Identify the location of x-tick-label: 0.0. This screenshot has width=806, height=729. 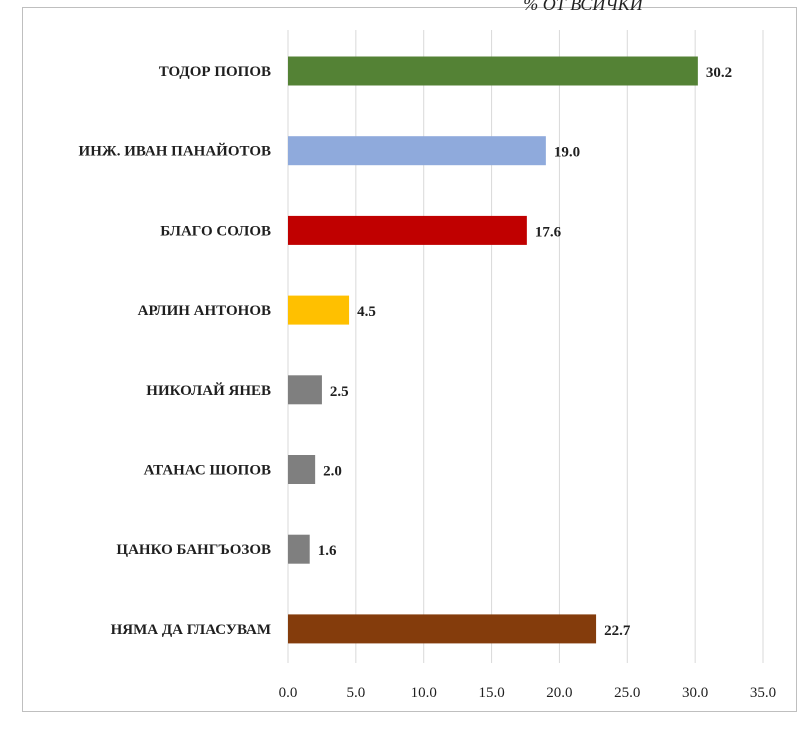
(288, 693).